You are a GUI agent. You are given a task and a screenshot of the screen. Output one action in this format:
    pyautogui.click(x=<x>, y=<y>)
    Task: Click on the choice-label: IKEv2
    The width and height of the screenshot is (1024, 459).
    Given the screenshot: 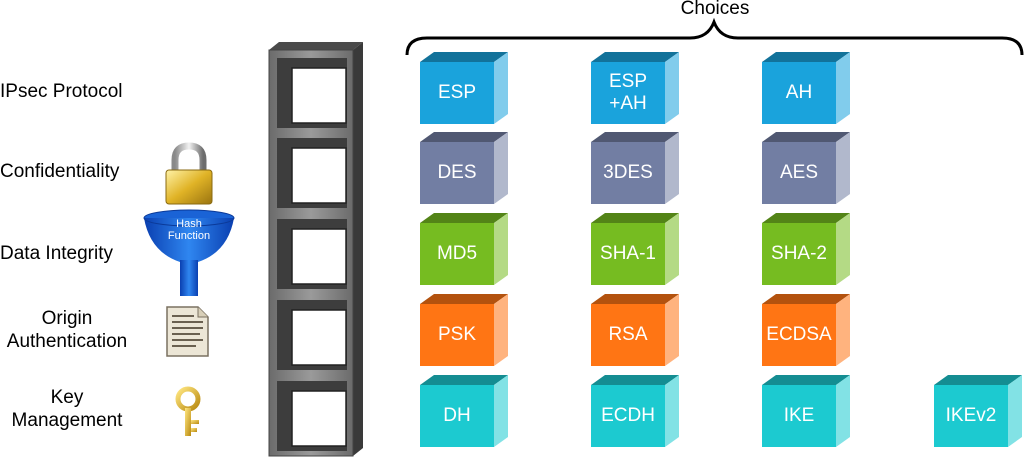 What is the action you would take?
    pyautogui.click(x=971, y=415)
    